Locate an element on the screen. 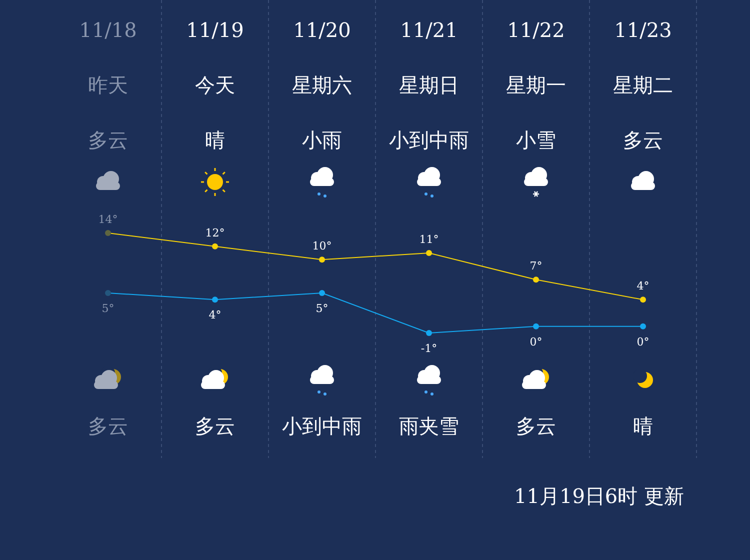 The image size is (750, 560). text: 星期六 is located at coordinates (322, 85).